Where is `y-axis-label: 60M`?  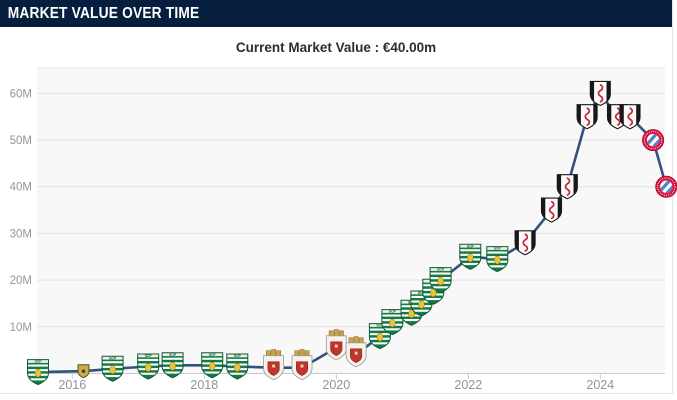
y-axis-label: 60M is located at coordinates (21, 94).